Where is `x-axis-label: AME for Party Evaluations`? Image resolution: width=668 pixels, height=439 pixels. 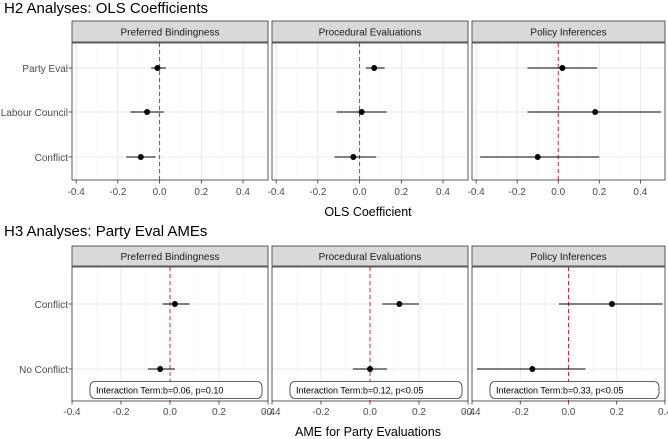
x-axis-label: AME for Party Evaluations is located at coordinates (368, 432).